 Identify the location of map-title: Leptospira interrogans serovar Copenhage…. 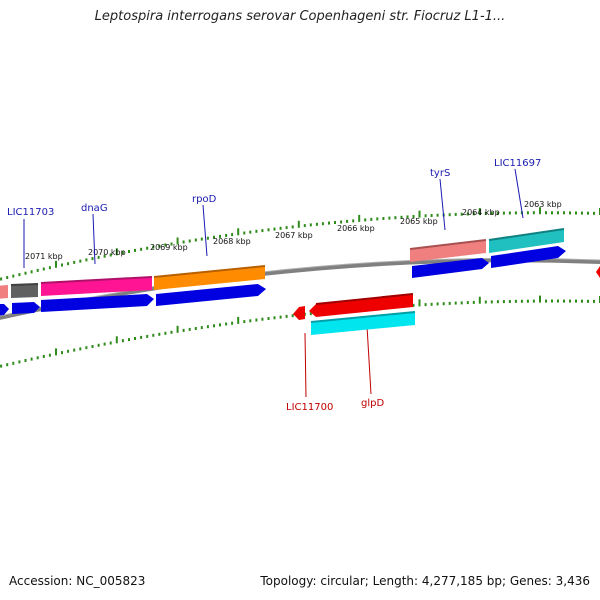
(300, 16).